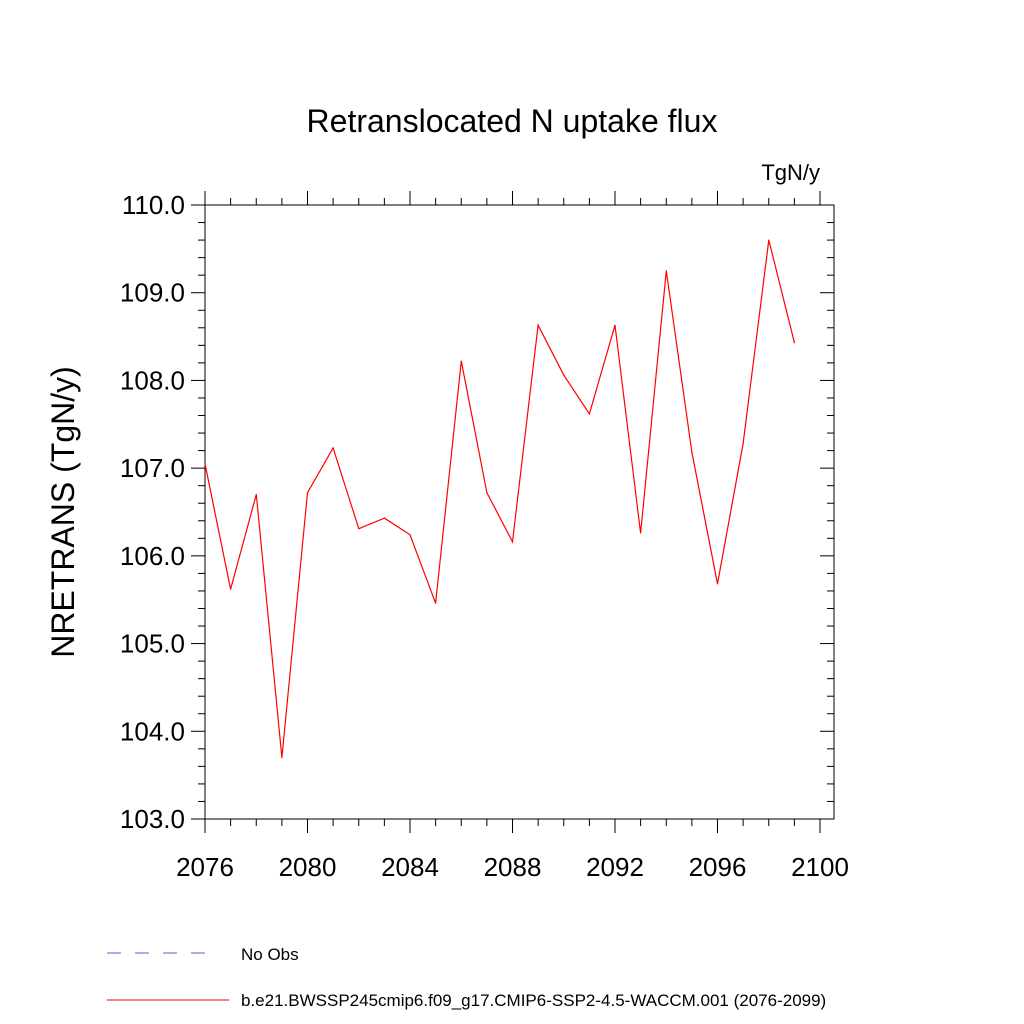  I want to click on x-tick-label: 2080, so click(308, 867).